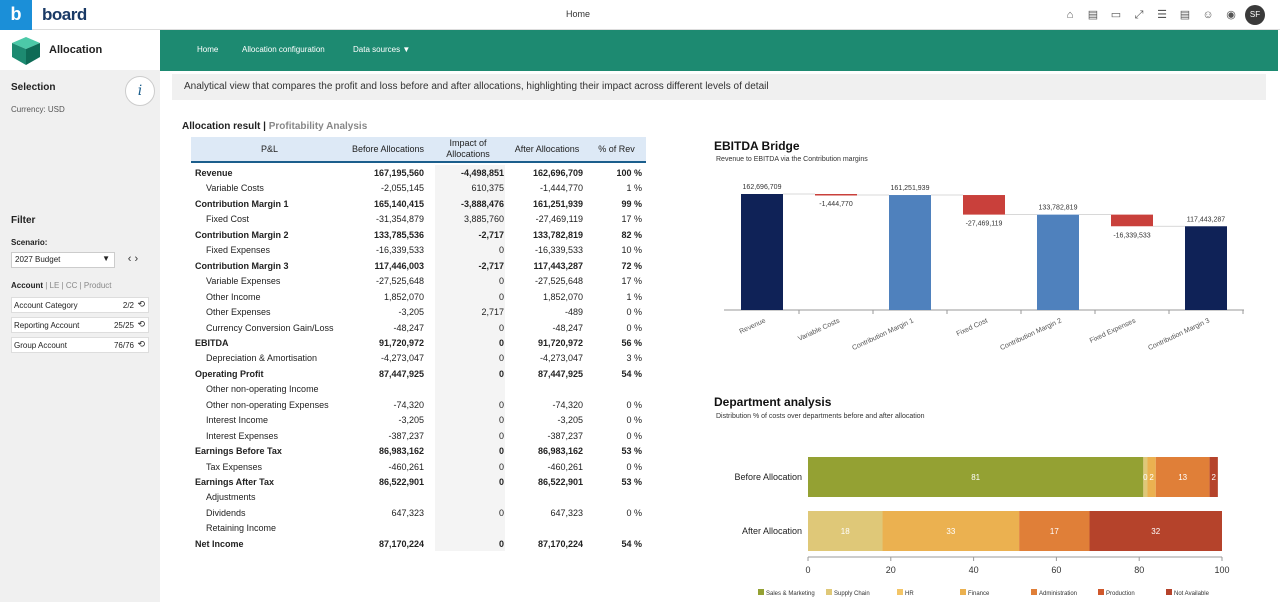  What do you see at coordinates (418, 513) in the screenshot?
I see `table-row: Dividends 647,323 0 647,323 0 %` at bounding box center [418, 513].